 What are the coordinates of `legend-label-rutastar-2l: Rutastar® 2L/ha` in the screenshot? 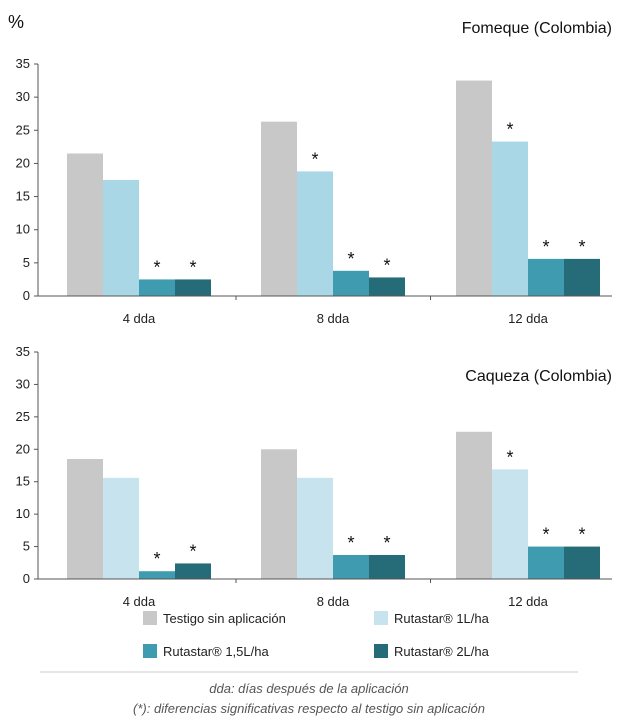 It's located at (442, 651).